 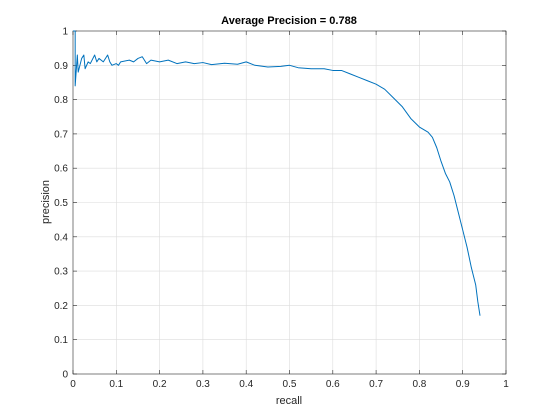 I want to click on y-tick-label: 0.6, so click(x=61, y=169).